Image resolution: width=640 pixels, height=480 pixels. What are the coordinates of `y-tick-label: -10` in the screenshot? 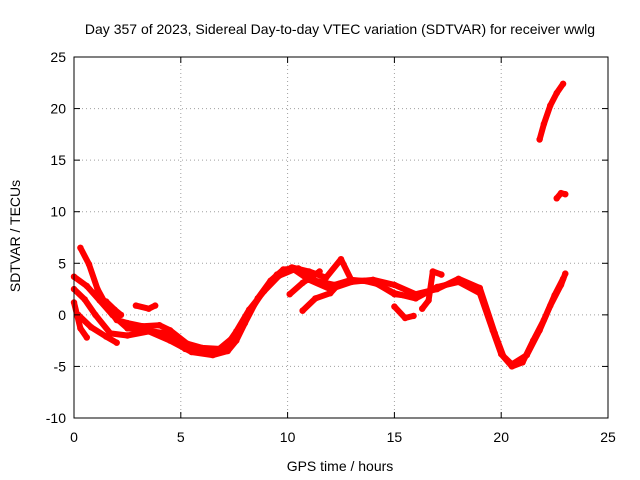 It's located at (56, 418).